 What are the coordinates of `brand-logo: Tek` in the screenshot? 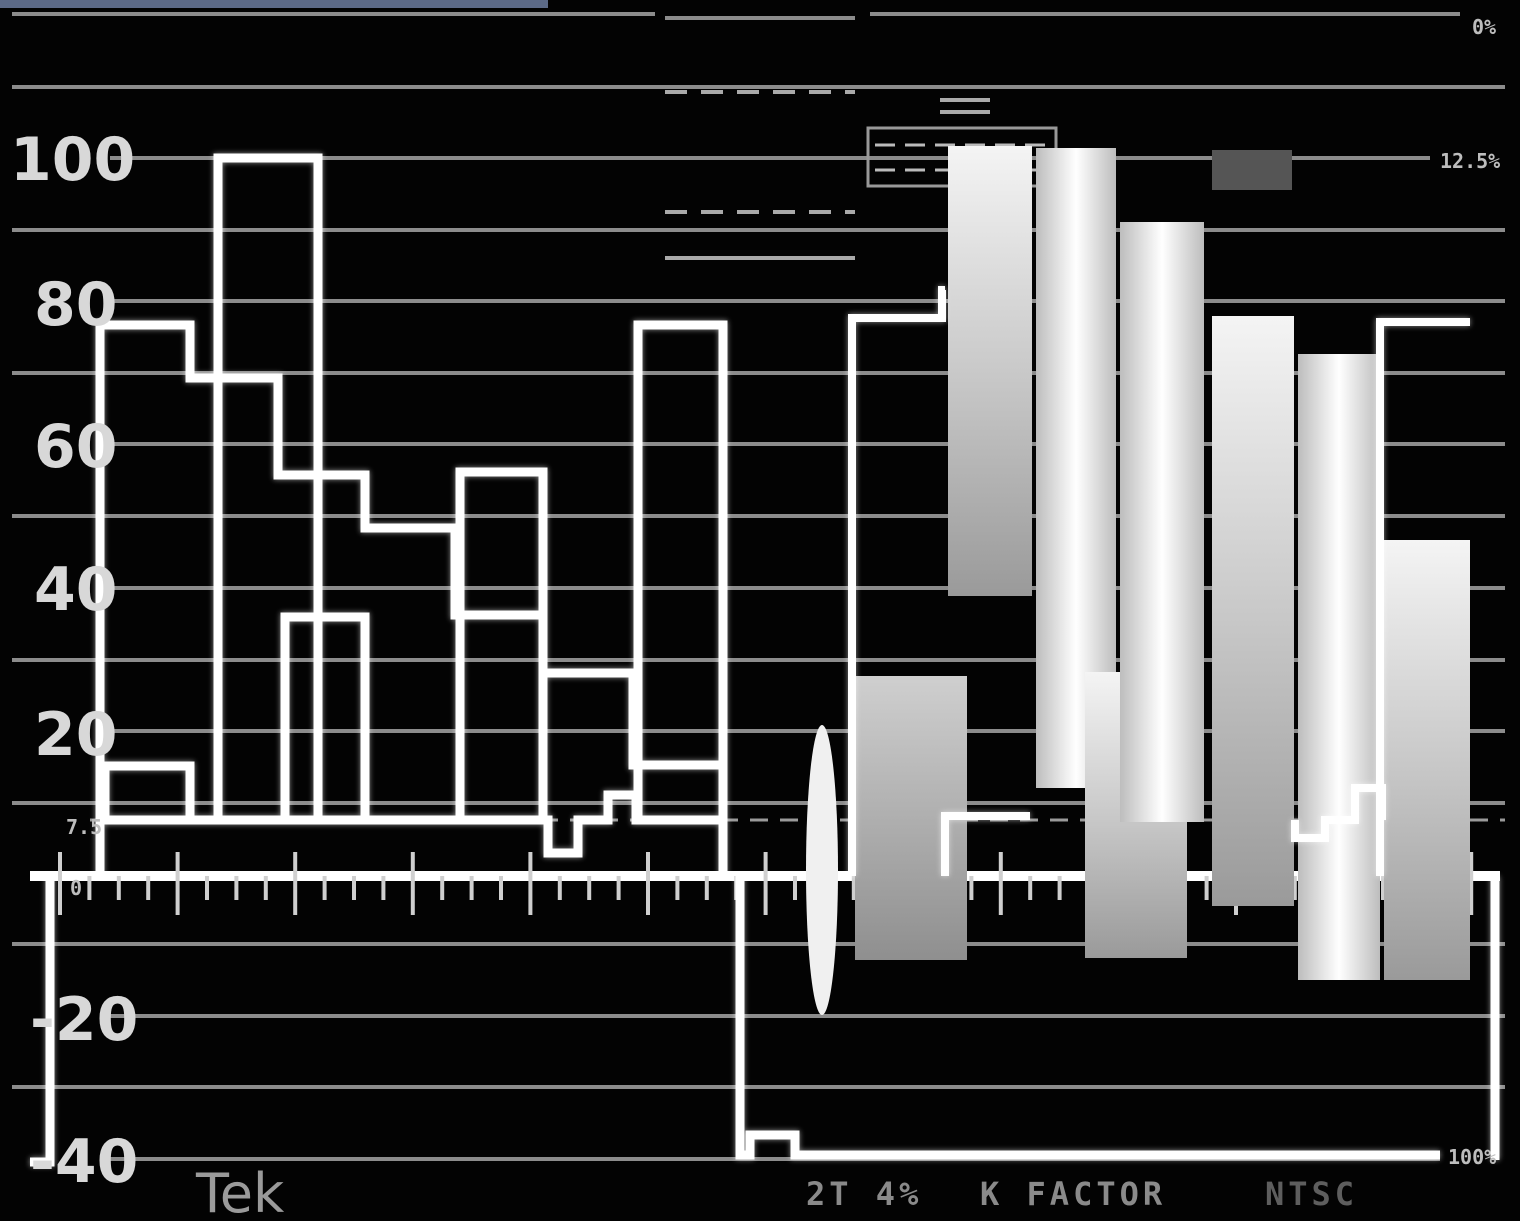 It's located at (240, 1191).